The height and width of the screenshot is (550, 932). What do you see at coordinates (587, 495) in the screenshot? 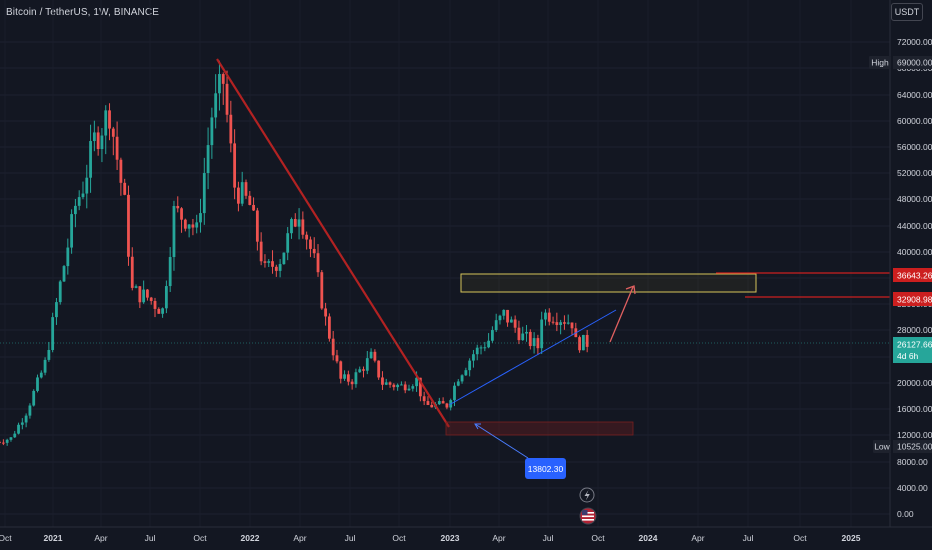
I see `lightning-event-icon` at bounding box center [587, 495].